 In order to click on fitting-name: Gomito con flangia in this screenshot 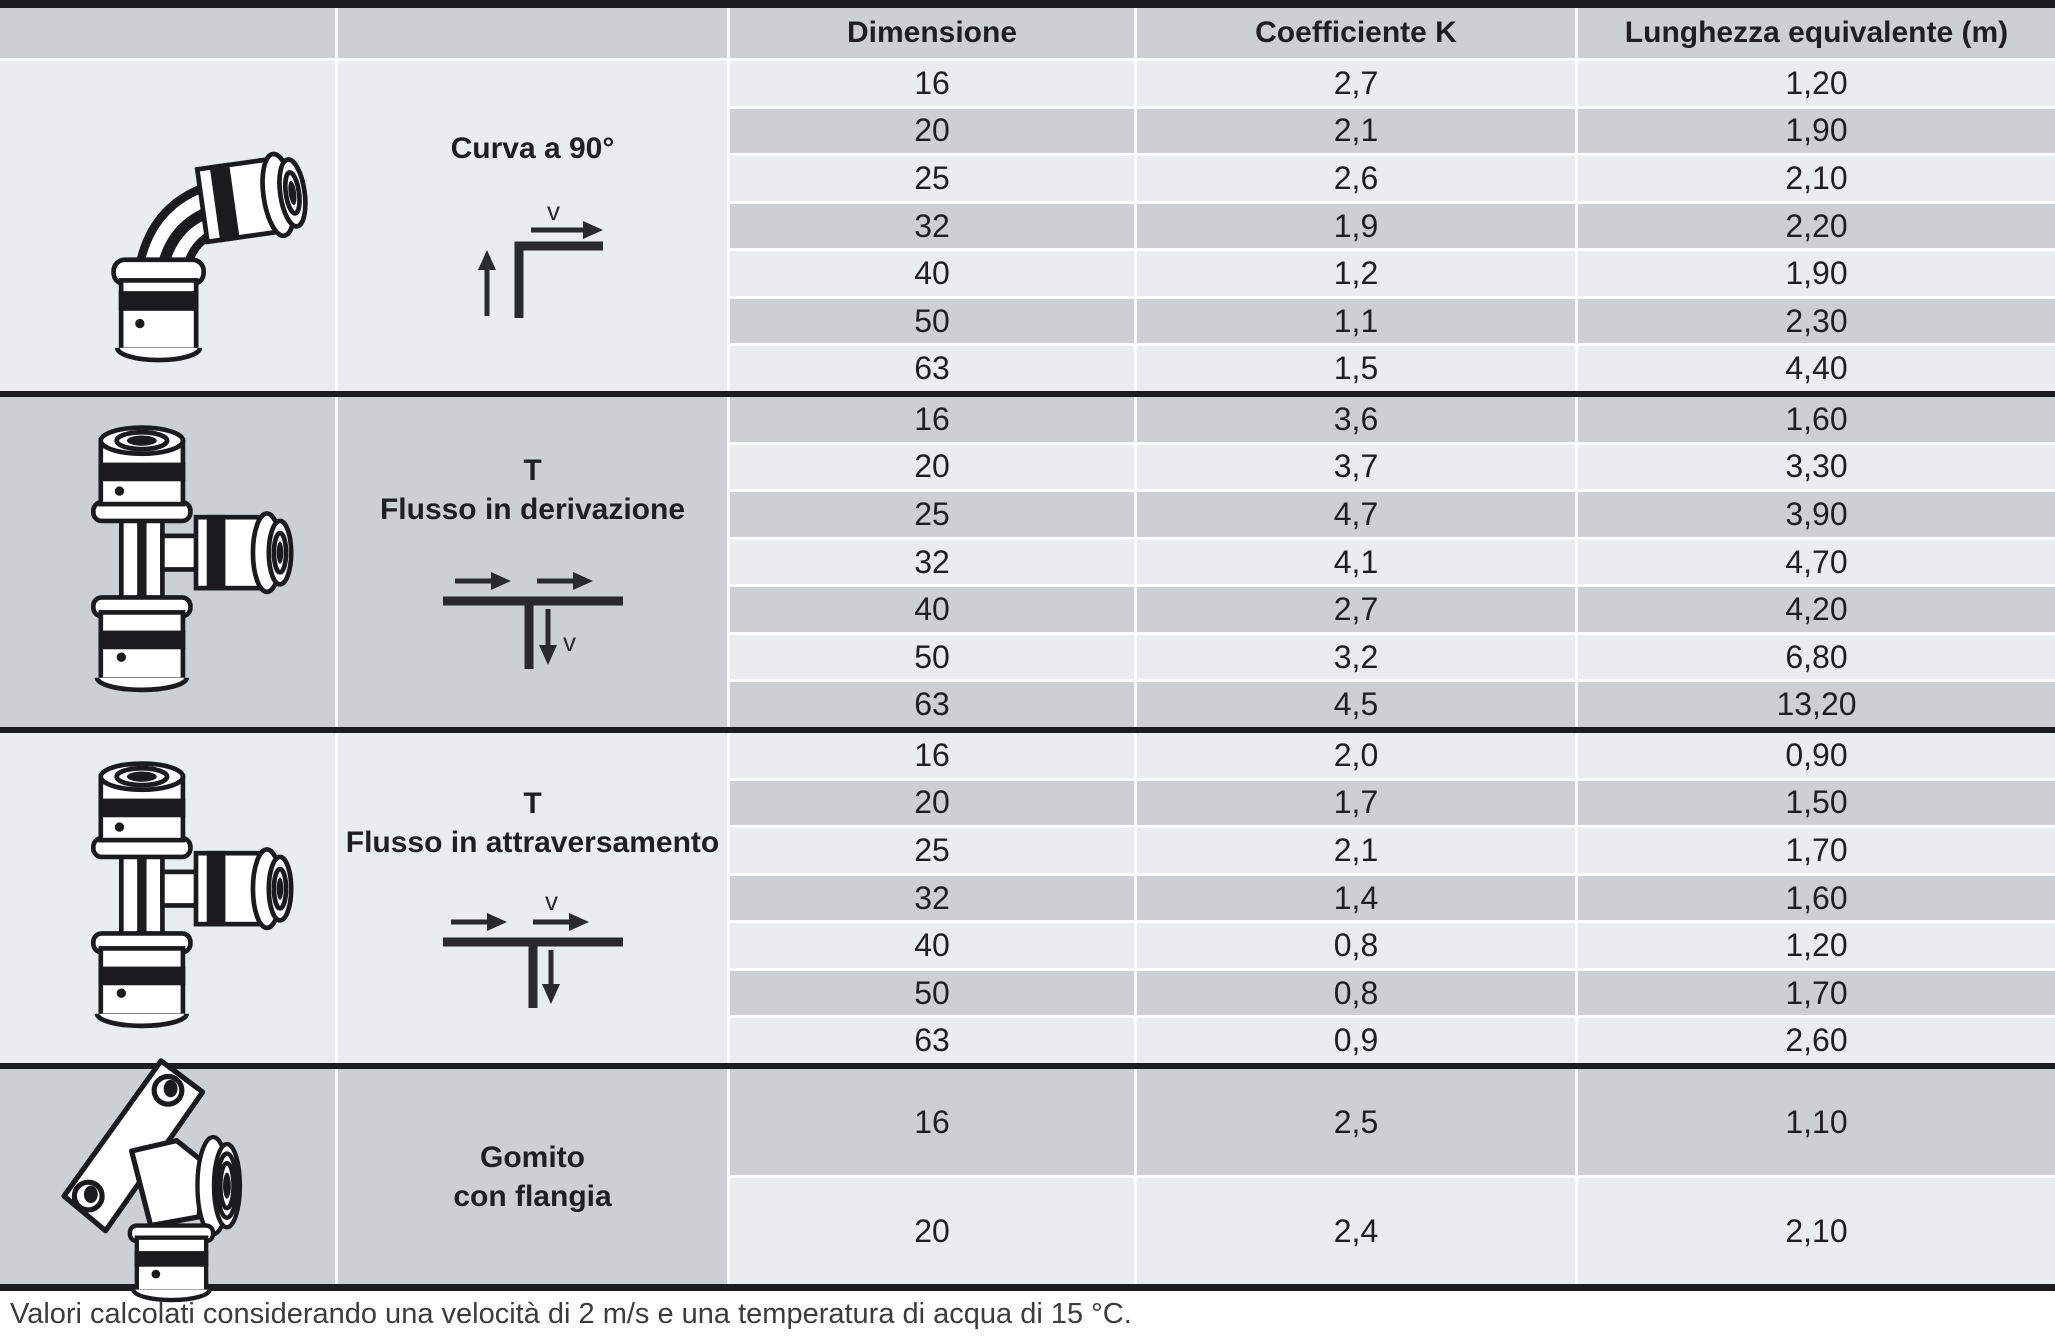, I will do `click(532, 1177)`.